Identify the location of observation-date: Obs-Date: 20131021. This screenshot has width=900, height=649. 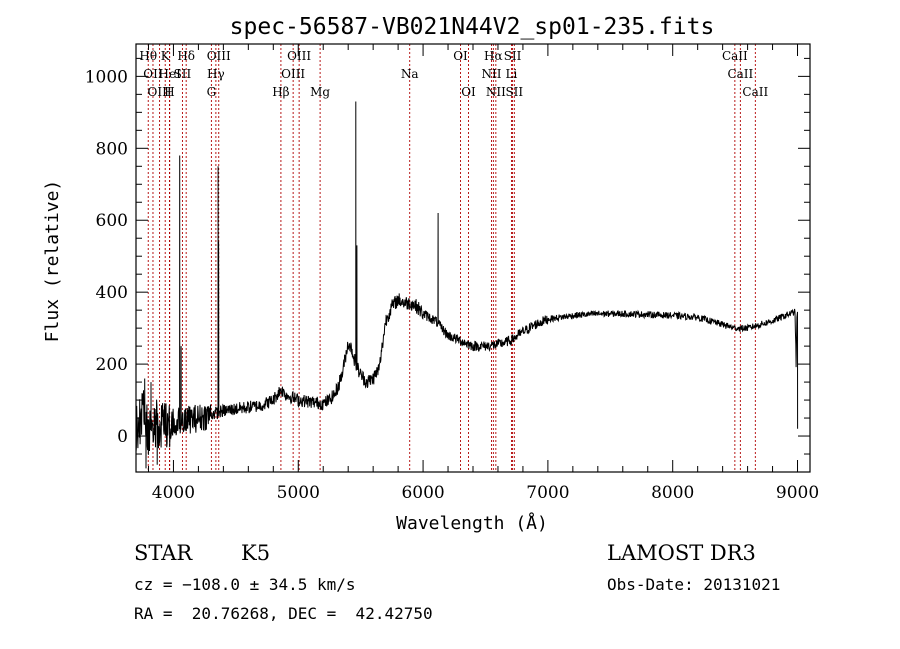
(693, 584).